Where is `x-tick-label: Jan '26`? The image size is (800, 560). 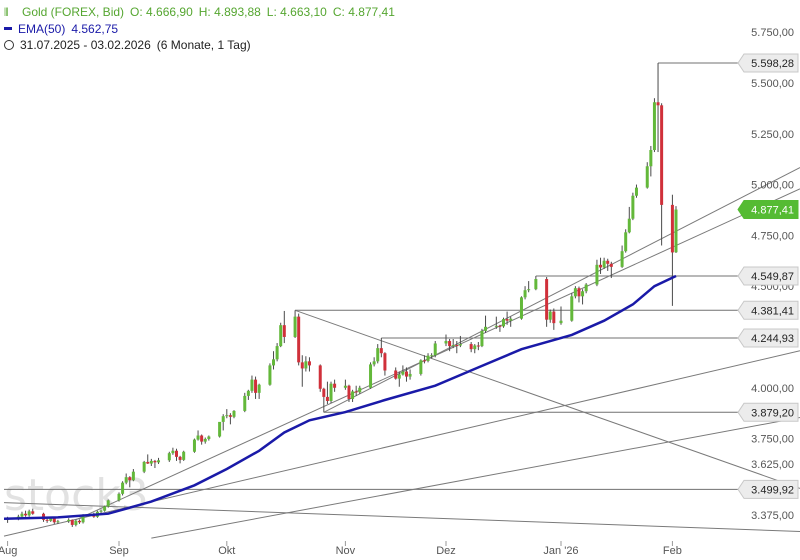 x-tick-label: Jan '26 is located at coordinates (560, 551).